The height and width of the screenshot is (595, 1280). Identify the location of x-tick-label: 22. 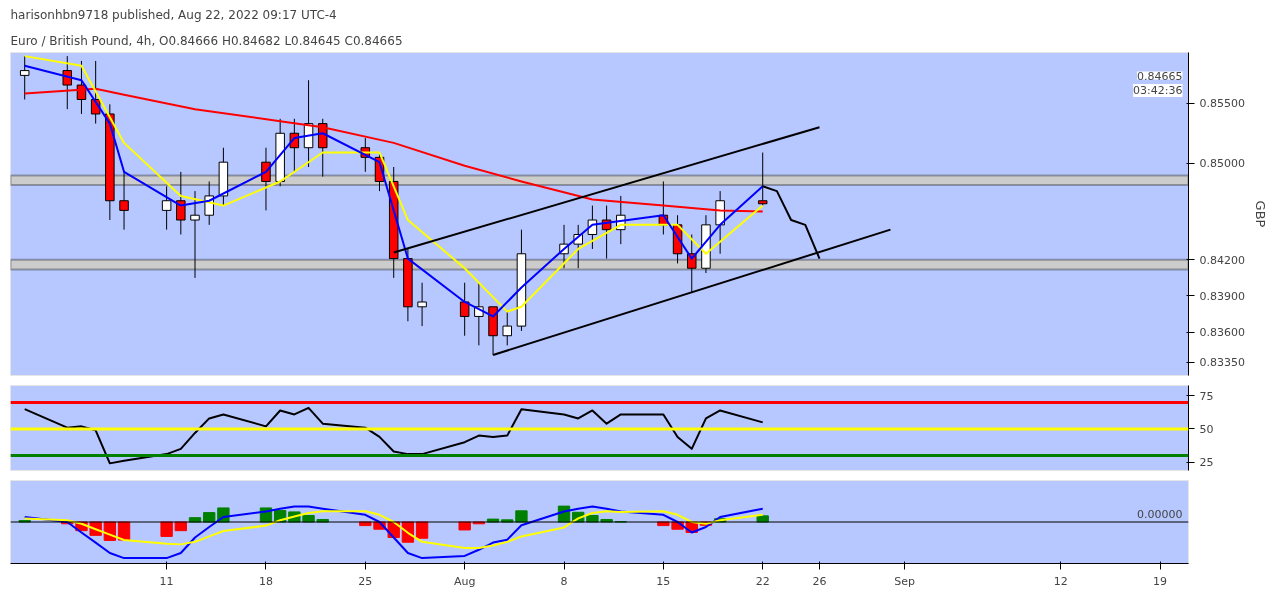
(762, 581).